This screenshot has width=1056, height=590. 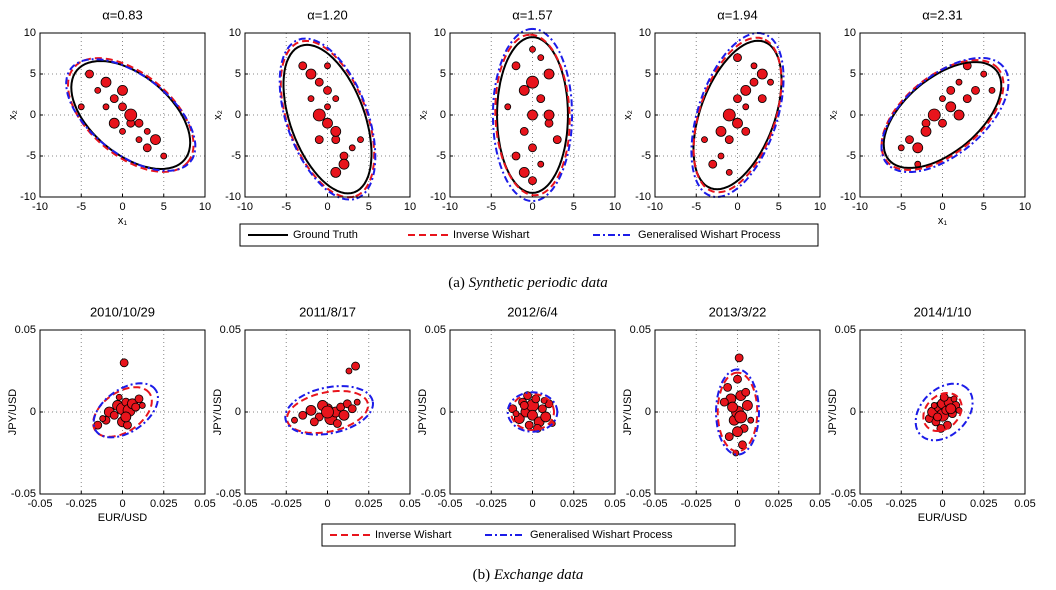 What do you see at coordinates (528, 535) in the screenshot?
I see `legend-box` at bounding box center [528, 535].